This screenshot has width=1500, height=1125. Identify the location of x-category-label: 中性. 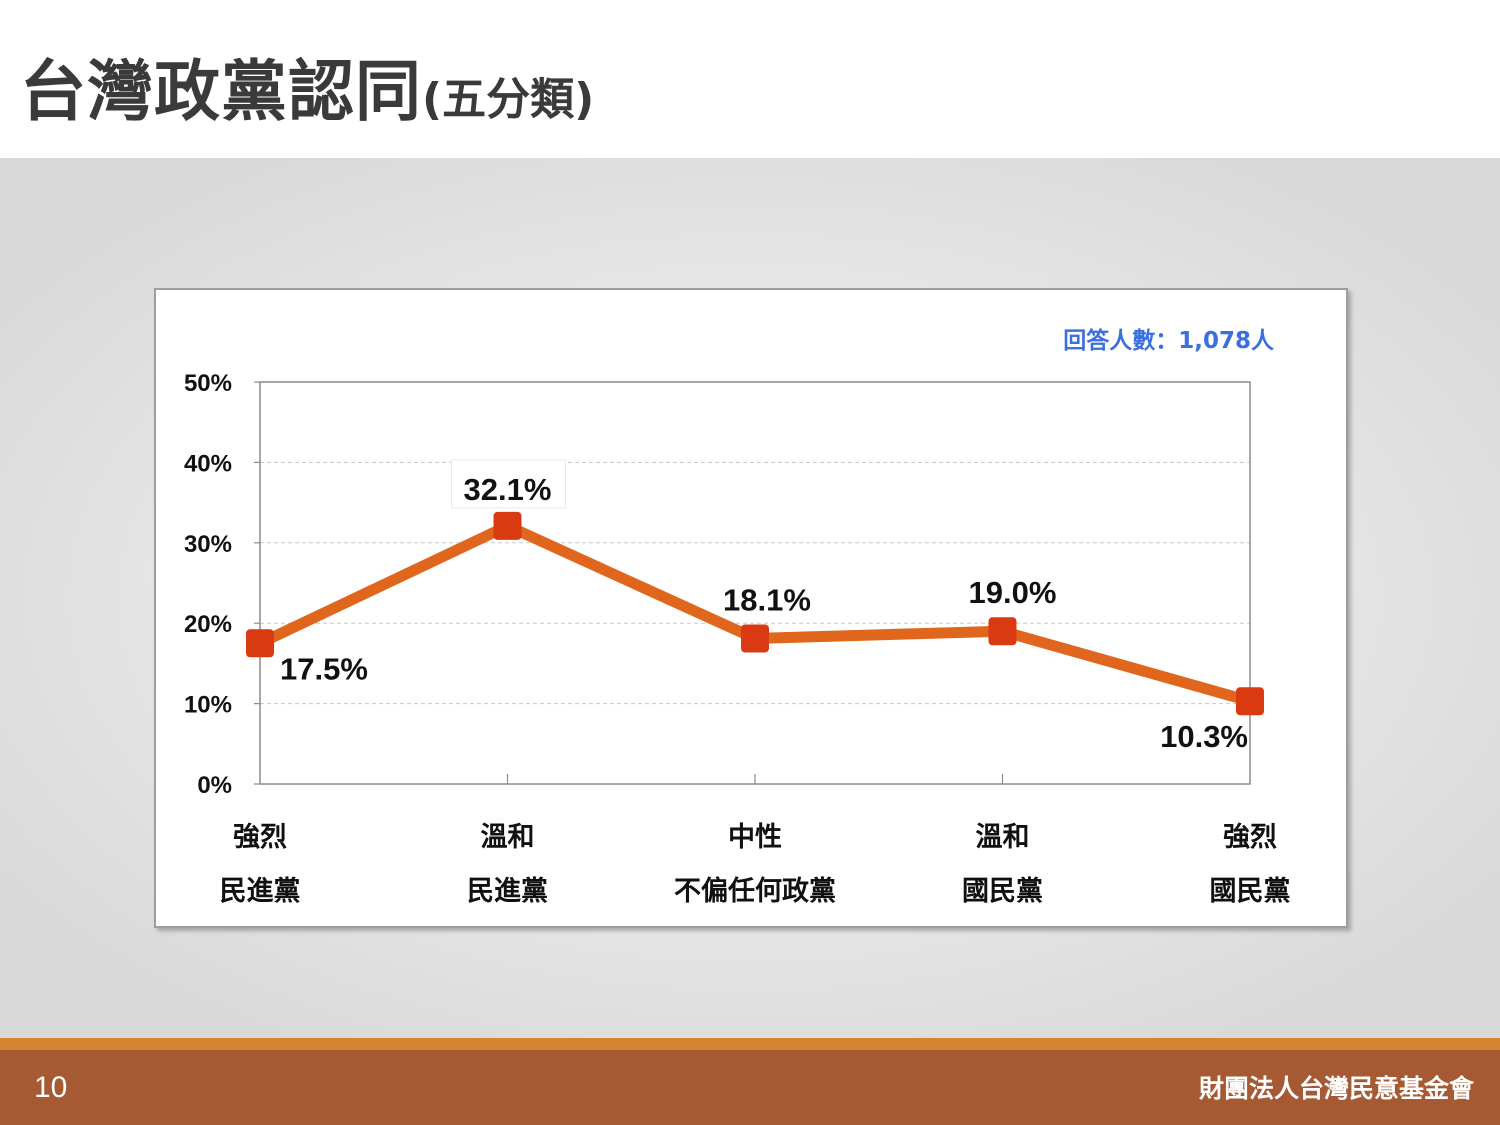
(755, 837).